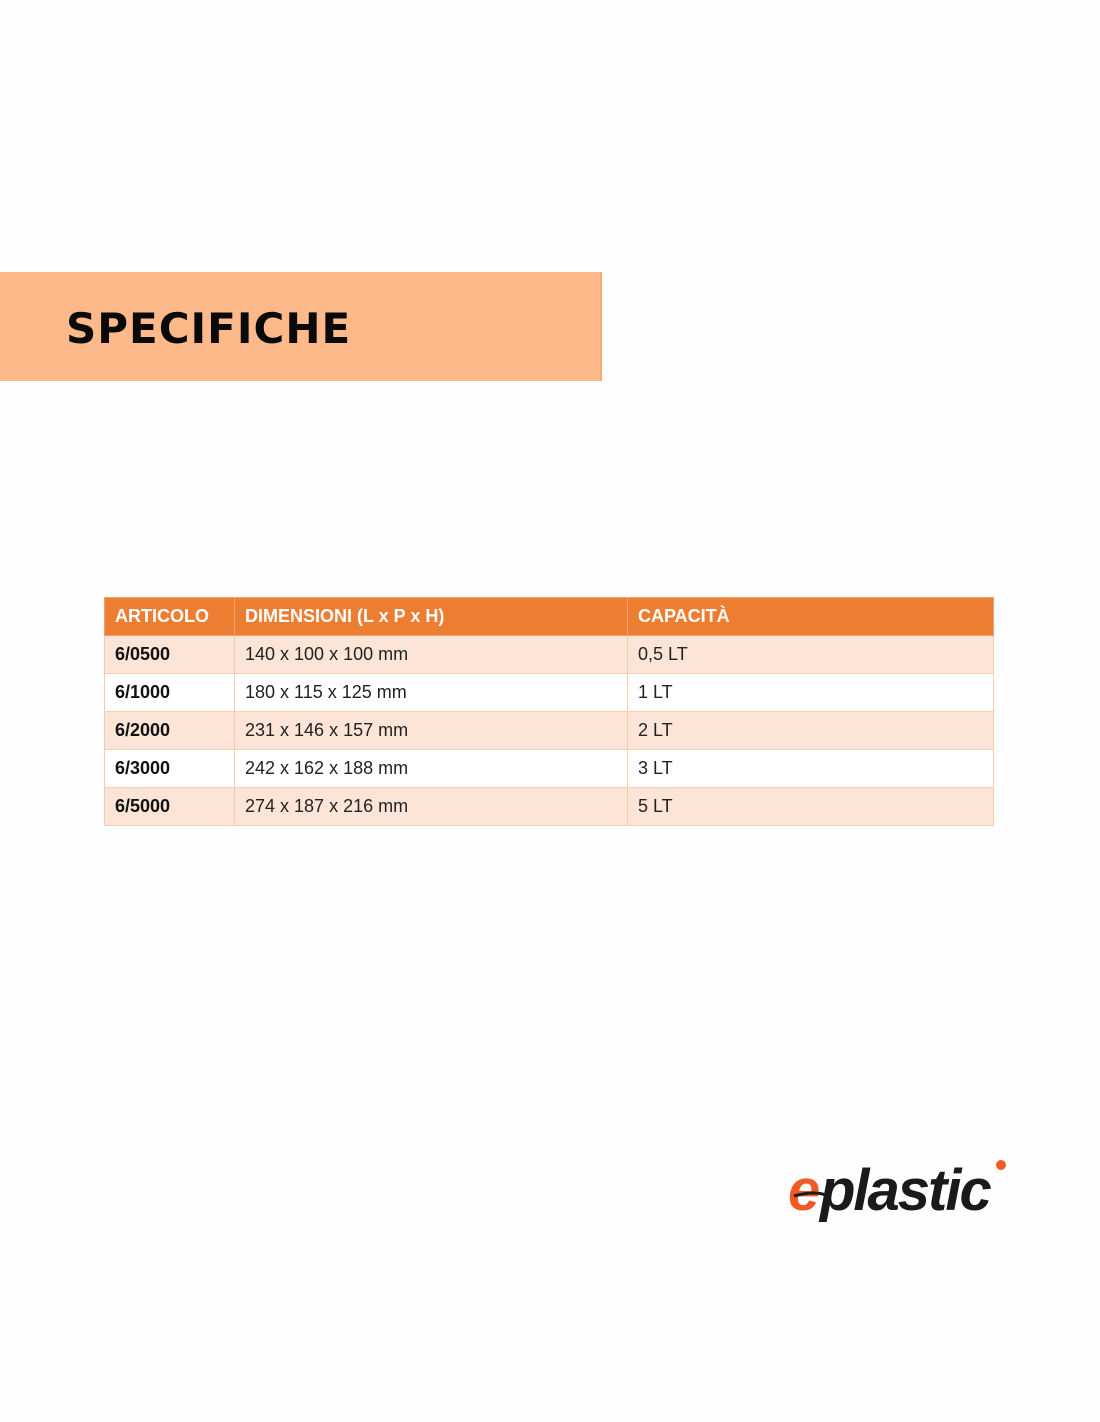 This screenshot has height=1422, width=1100. Describe the element at coordinates (169, 768) in the screenshot. I see `cell-articolo: 6/3000` at that location.